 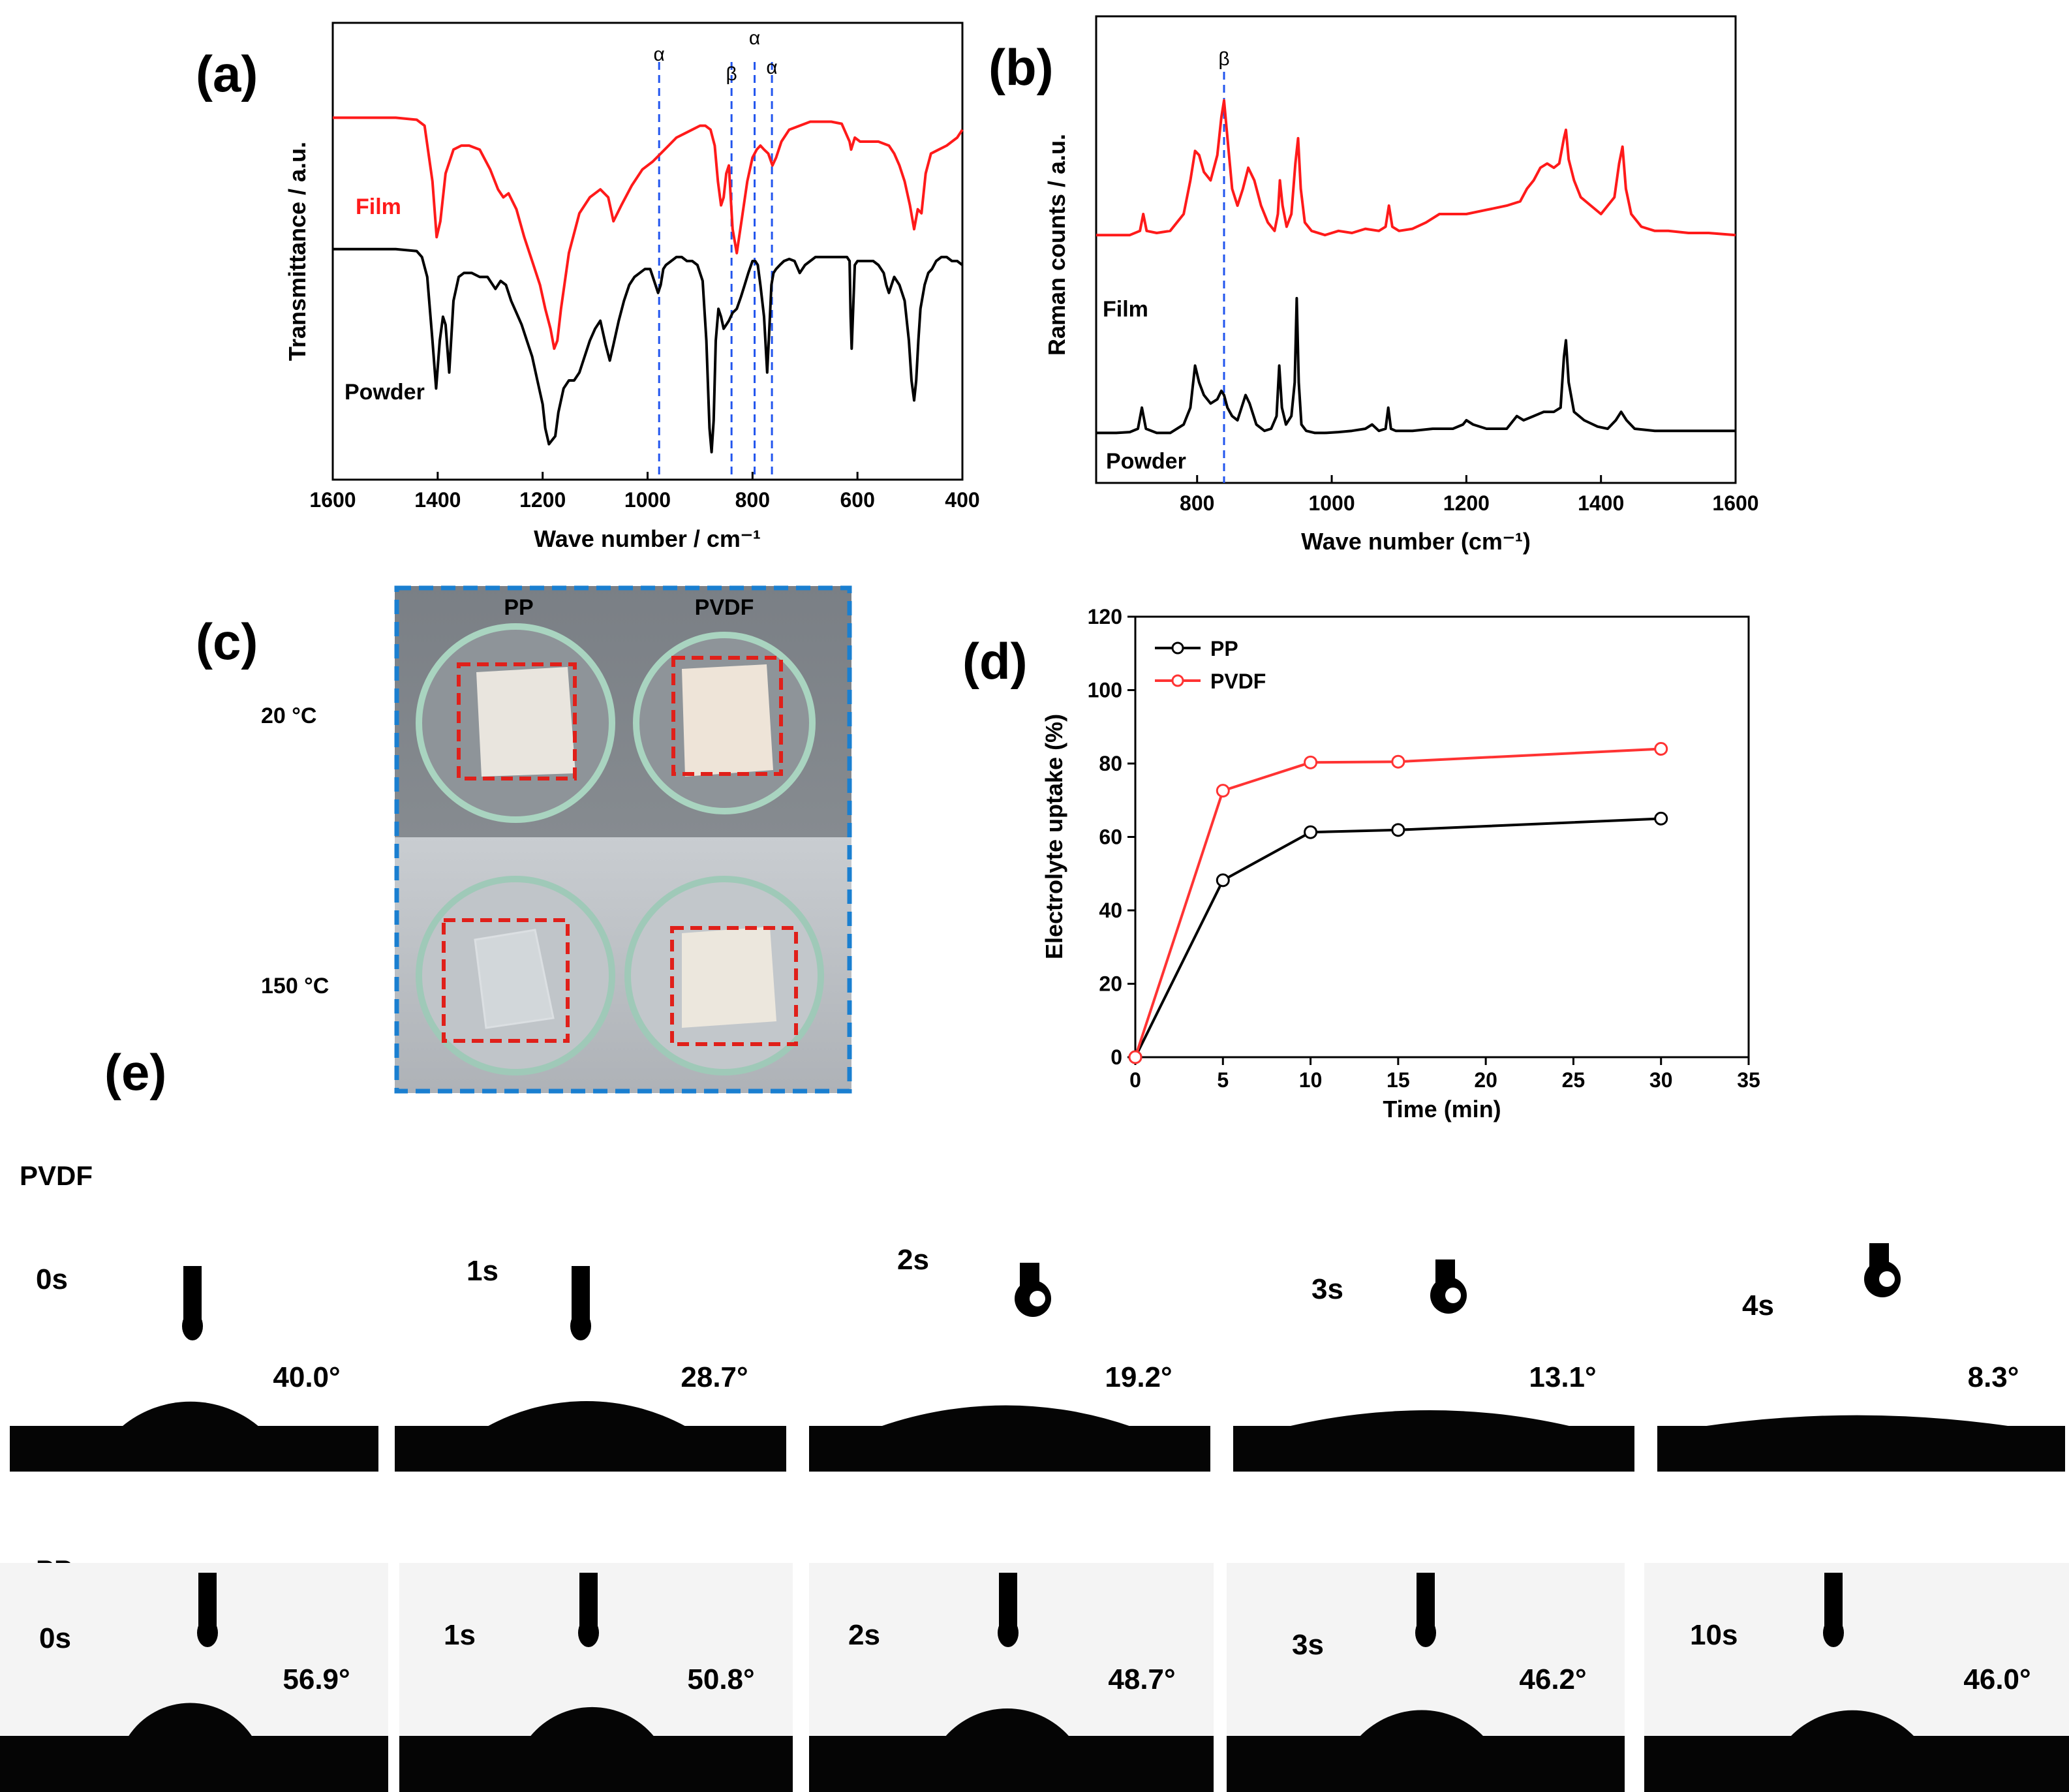 What do you see at coordinates (1110, 763) in the screenshot?
I see `panel-d-y-tick-label: 80` at bounding box center [1110, 763].